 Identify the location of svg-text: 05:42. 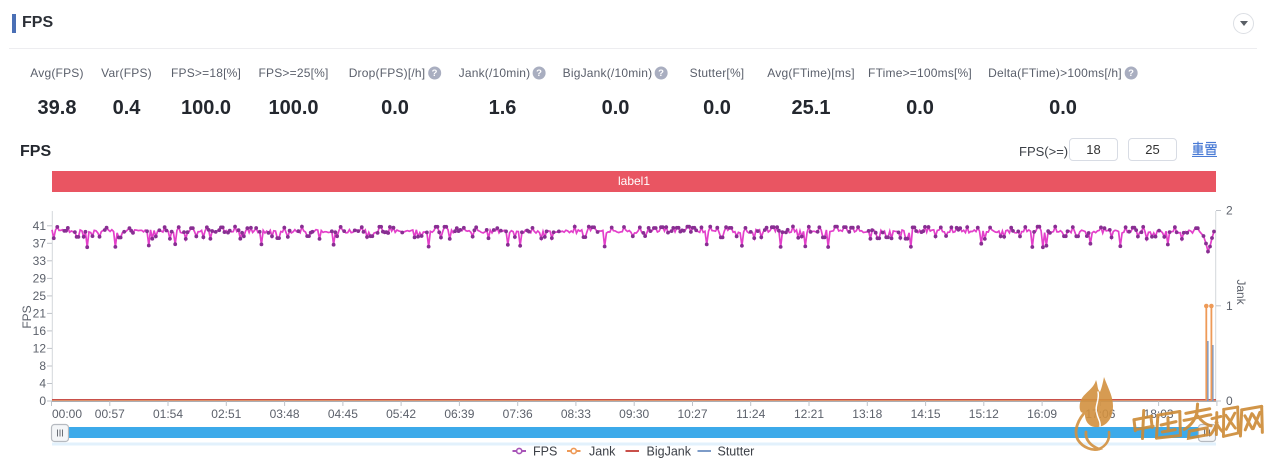
(401, 414).